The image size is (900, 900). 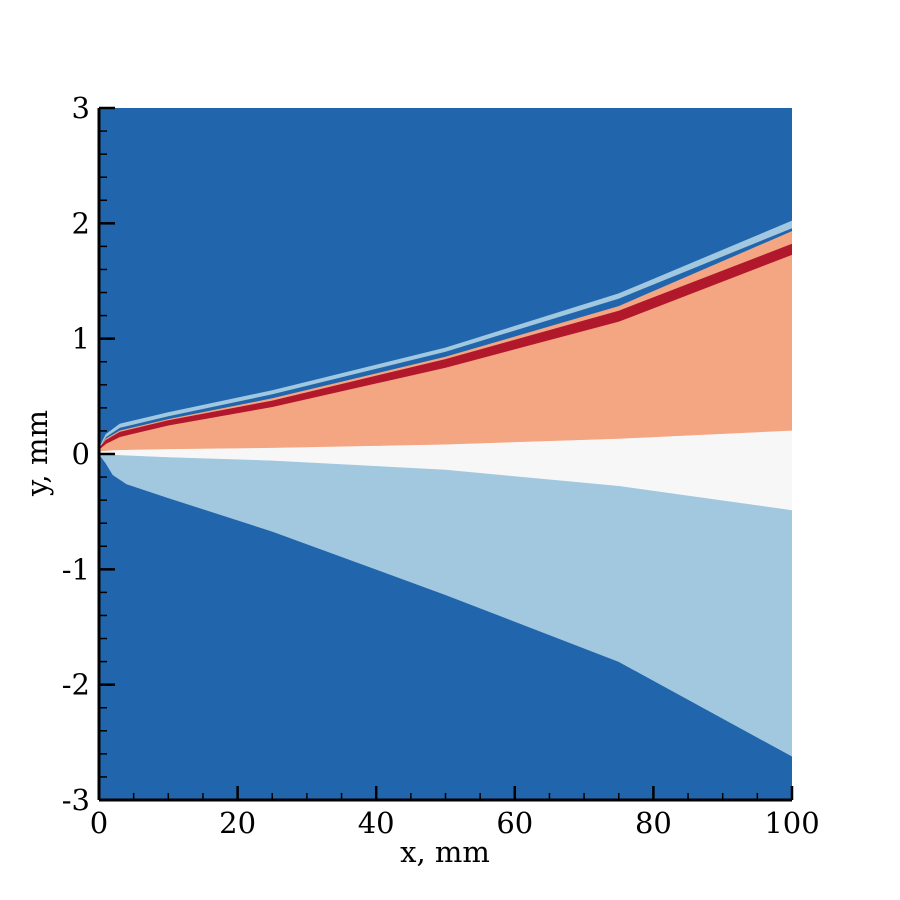 What do you see at coordinates (81, 223) in the screenshot?
I see `y-tick-label: 2` at bounding box center [81, 223].